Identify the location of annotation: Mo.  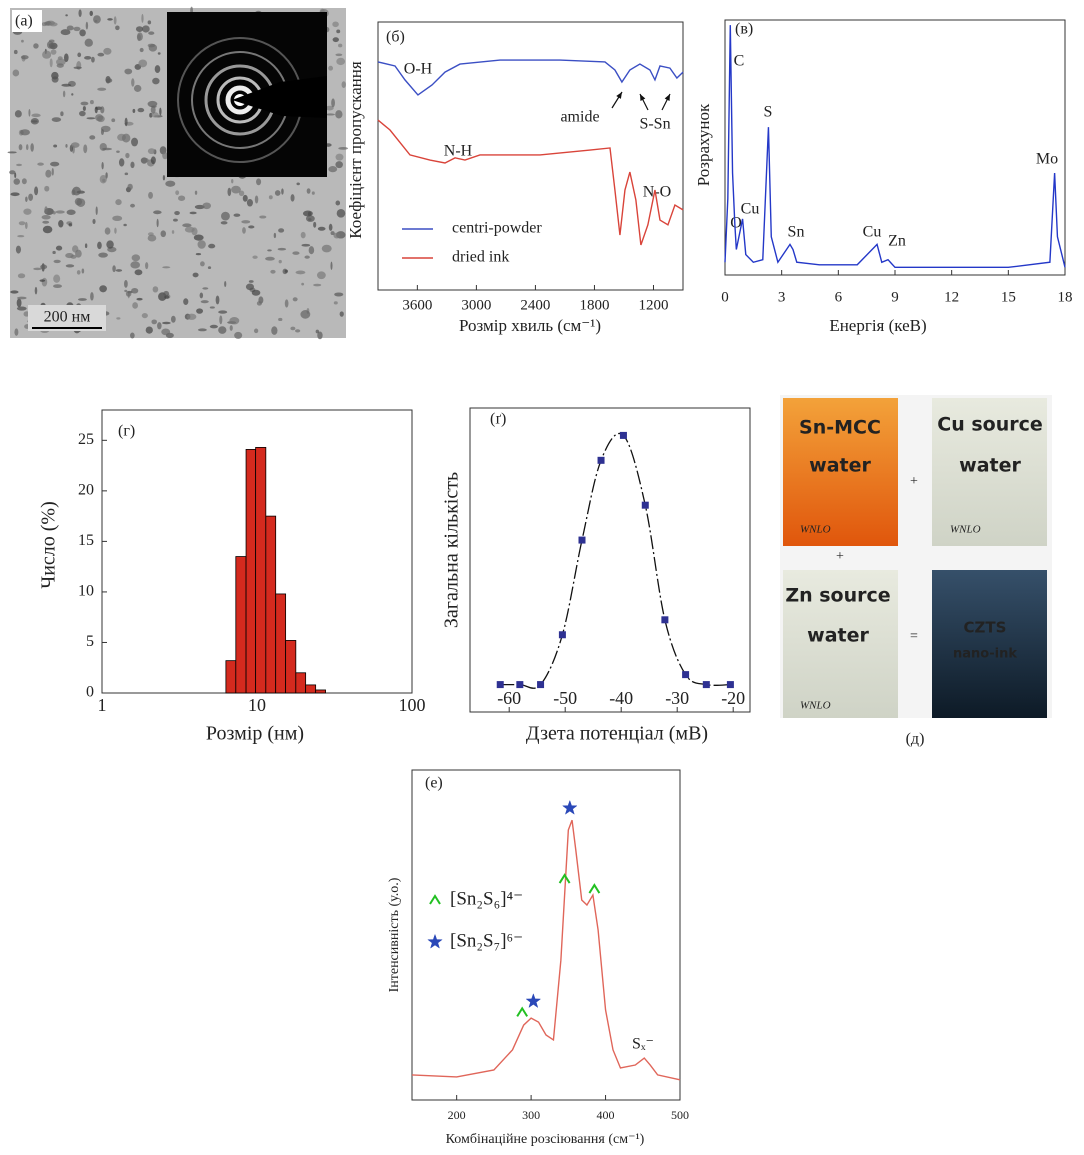
(1047, 159).